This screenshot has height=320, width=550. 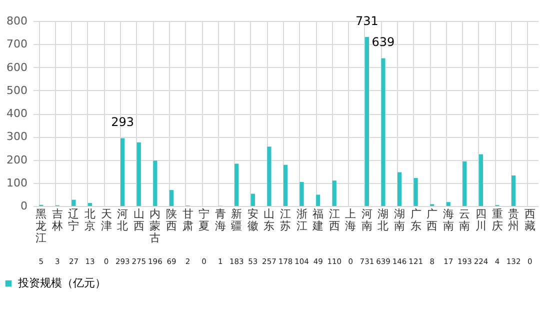 What do you see at coordinates (171, 220) in the screenshot?
I see `x-tick-label: 陕西` at bounding box center [171, 220].